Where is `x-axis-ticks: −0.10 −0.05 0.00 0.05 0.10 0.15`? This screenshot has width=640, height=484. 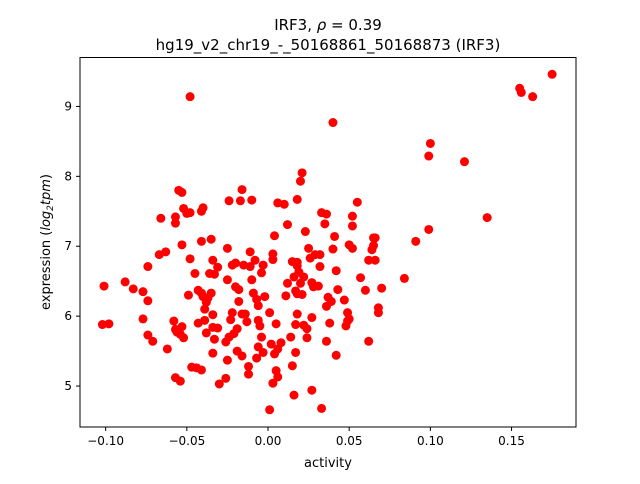
x-axis-ticks: −0.10 −0.05 0.00 0.05 0.10 0.15 is located at coordinates (306, 437).